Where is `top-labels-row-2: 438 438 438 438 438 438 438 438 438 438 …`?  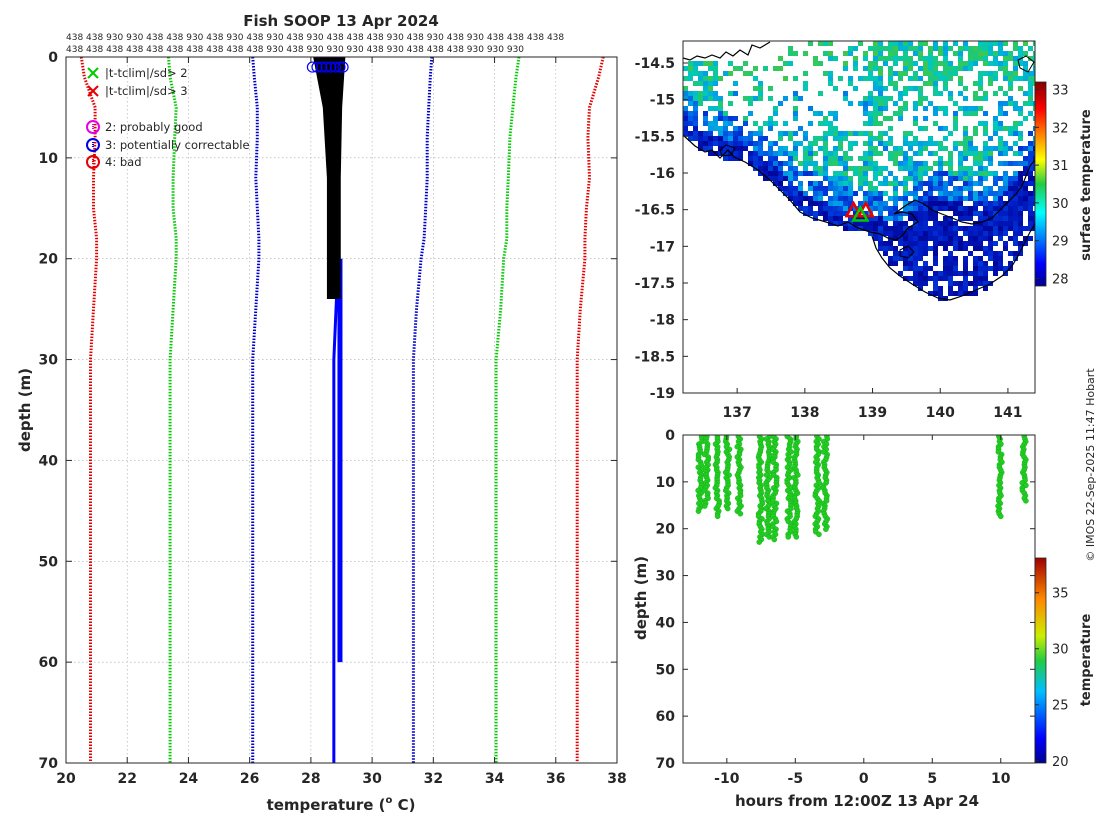 top-labels-row-2: 438 438 438 438 438 438 438 438 438 438 … is located at coordinates (295, 50).